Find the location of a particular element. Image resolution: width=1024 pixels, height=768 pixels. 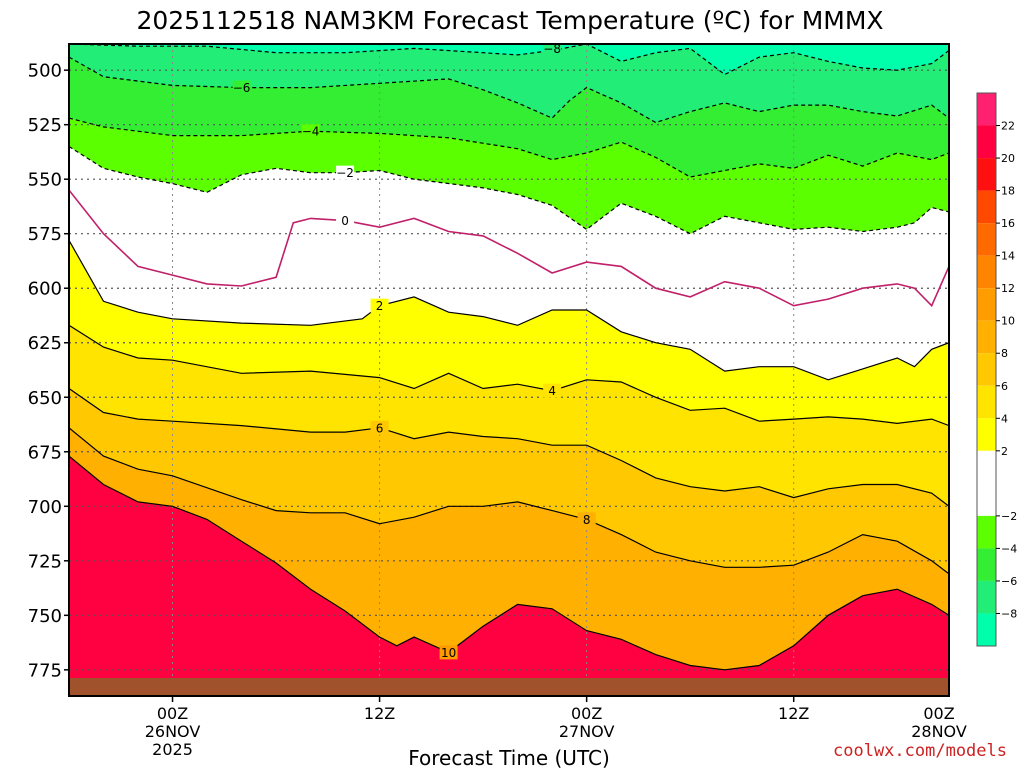

y-tick-label-700: 700 is located at coordinates (45, 507).